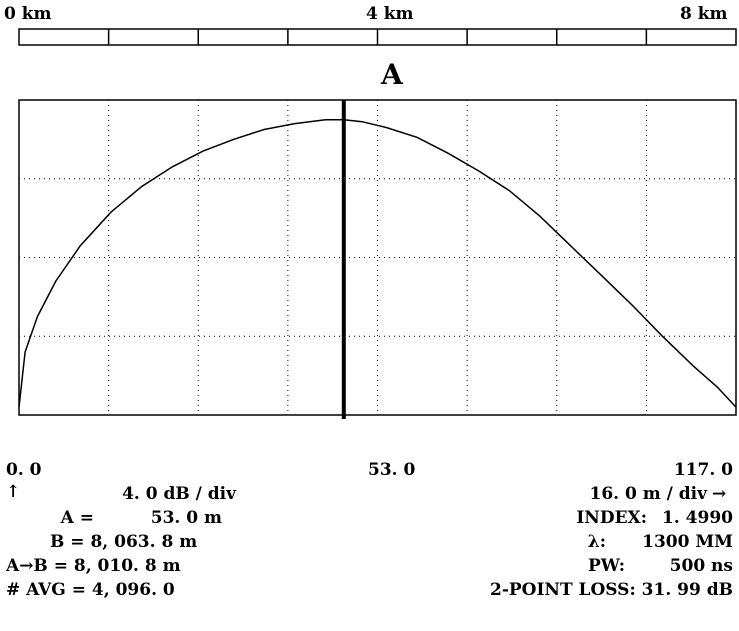  What do you see at coordinates (28, 14) in the screenshot?
I see `scale-label-start: 0 km` at bounding box center [28, 14].